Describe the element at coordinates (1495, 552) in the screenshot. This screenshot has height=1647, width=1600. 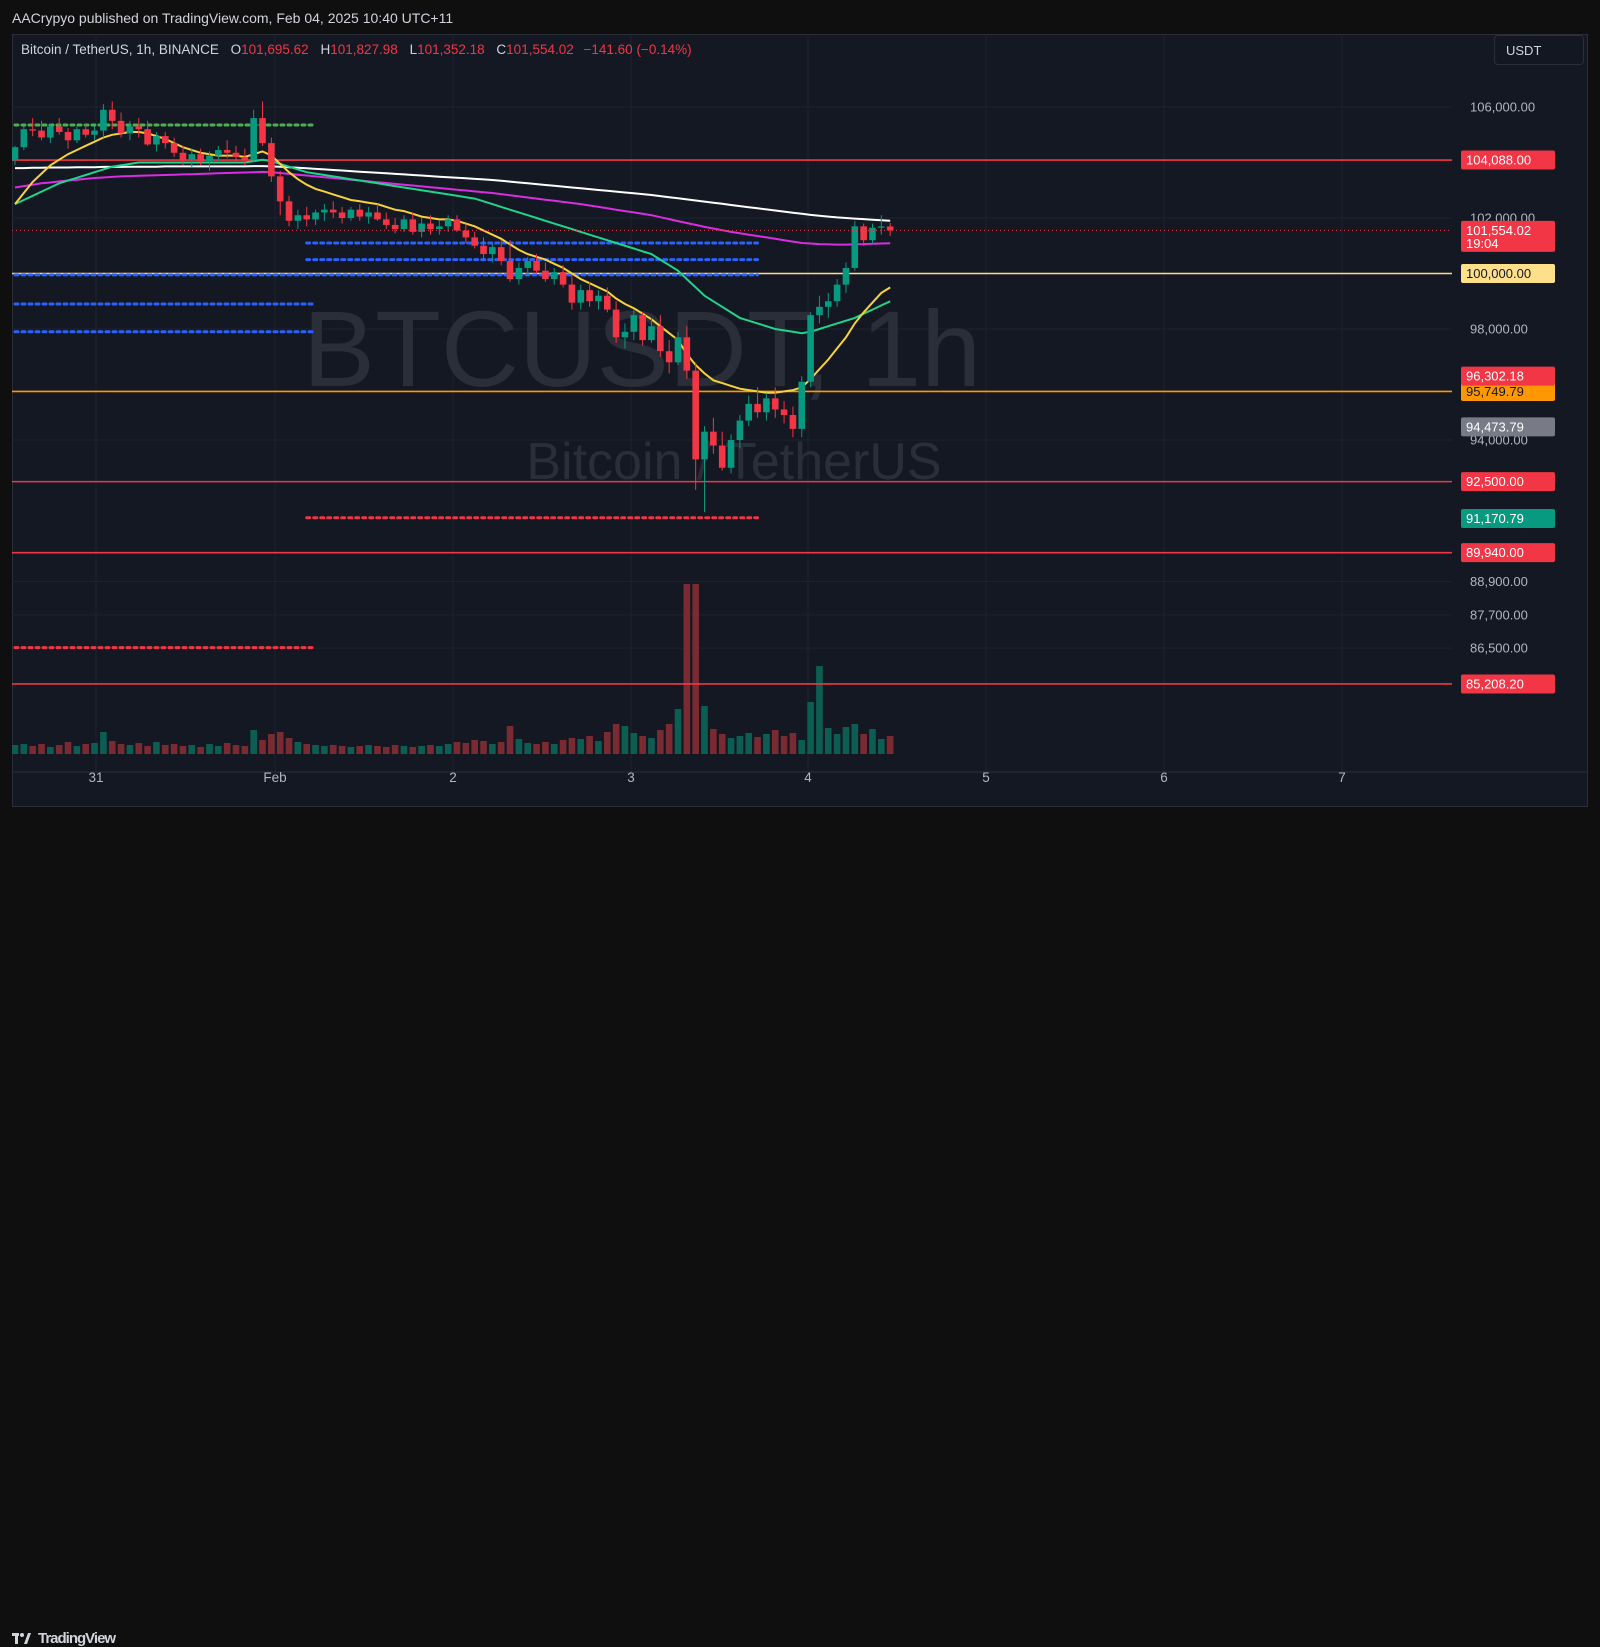
I see `level-price-tag-text: 89,940.00` at that location.